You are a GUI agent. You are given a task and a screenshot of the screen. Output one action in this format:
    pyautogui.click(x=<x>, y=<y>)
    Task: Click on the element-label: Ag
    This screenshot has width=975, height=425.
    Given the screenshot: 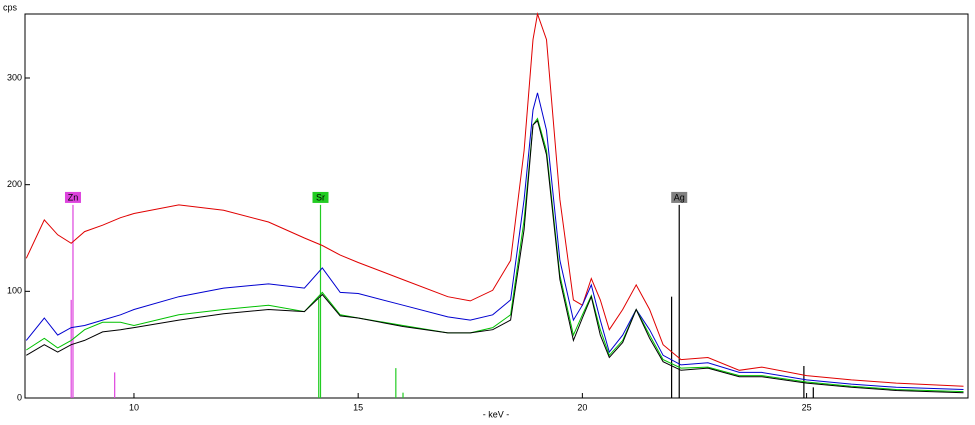 What is the action you would take?
    pyautogui.click(x=679, y=197)
    